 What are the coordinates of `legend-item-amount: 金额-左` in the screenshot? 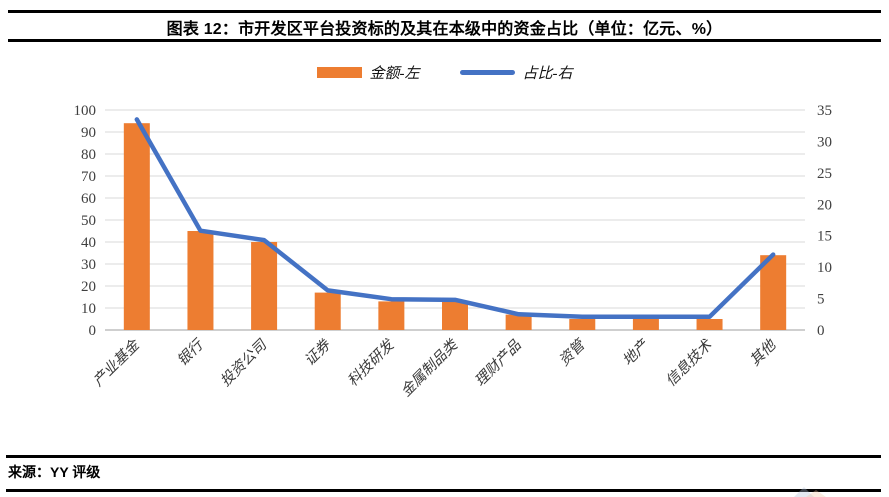 It's located at (368, 72).